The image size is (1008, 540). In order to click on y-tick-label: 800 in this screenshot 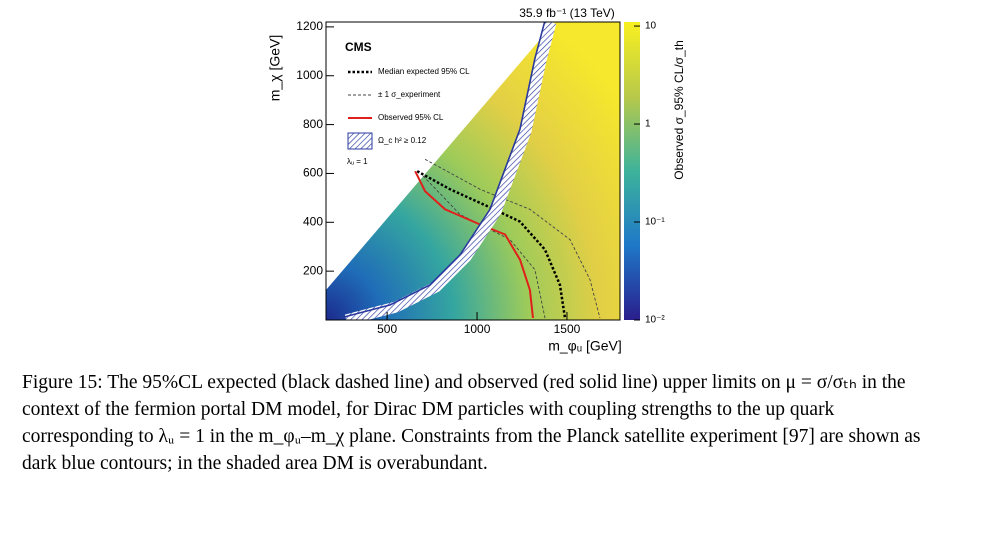, I will do `click(313, 124)`.